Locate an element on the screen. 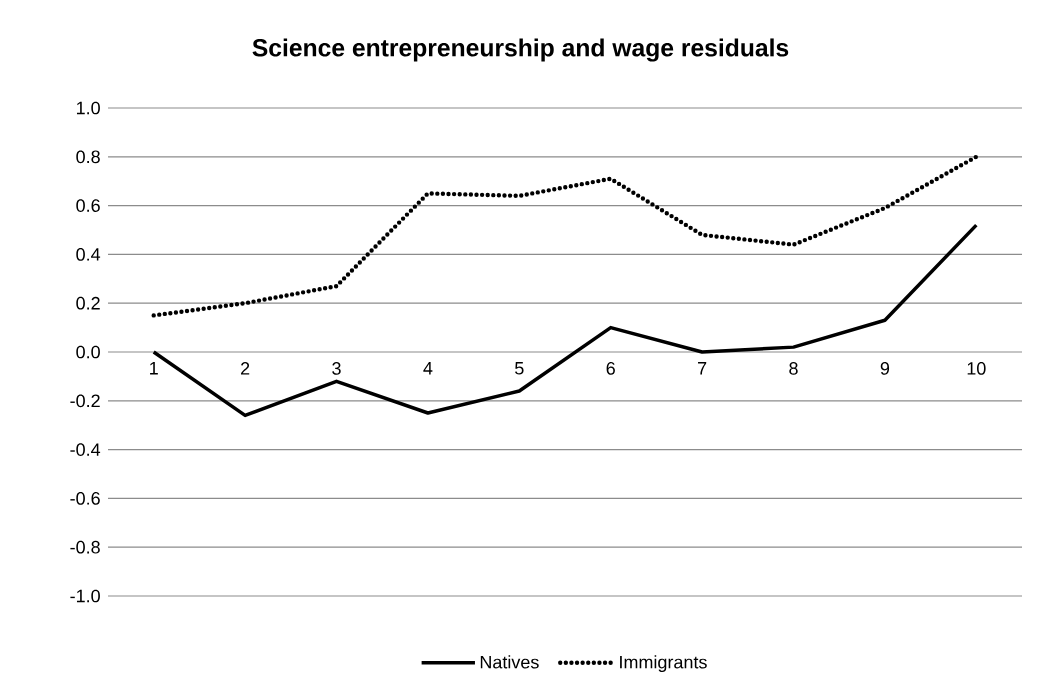  y-tick-label: 0.0 is located at coordinates (88, 352).